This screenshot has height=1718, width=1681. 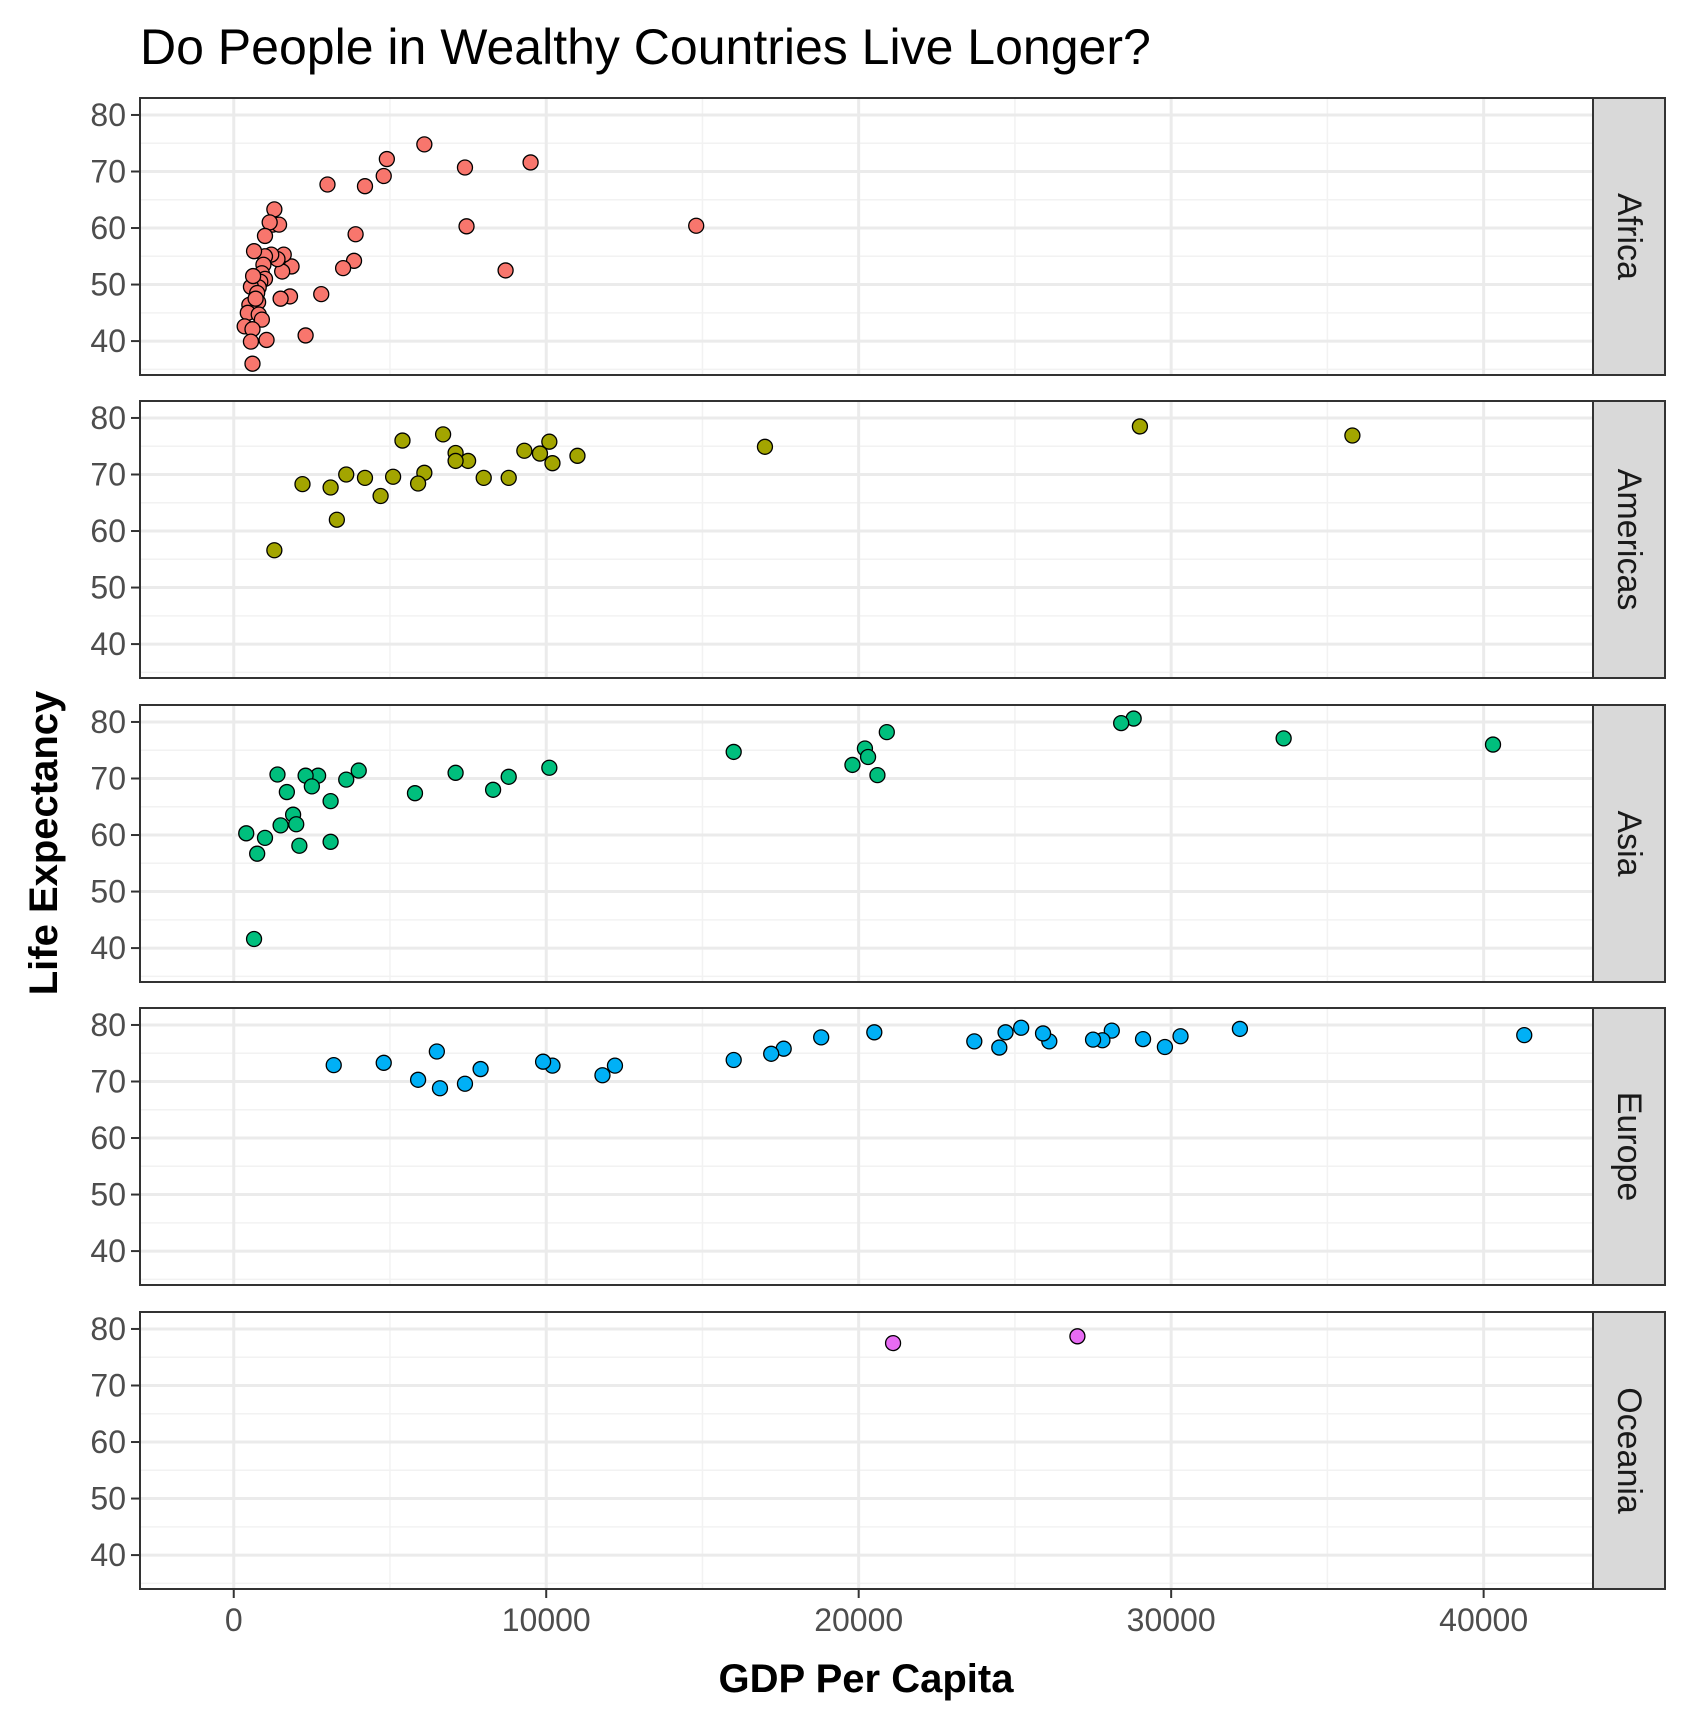 What do you see at coordinates (1629, 1450) in the screenshot?
I see `facet-strip-label: Oceania` at bounding box center [1629, 1450].